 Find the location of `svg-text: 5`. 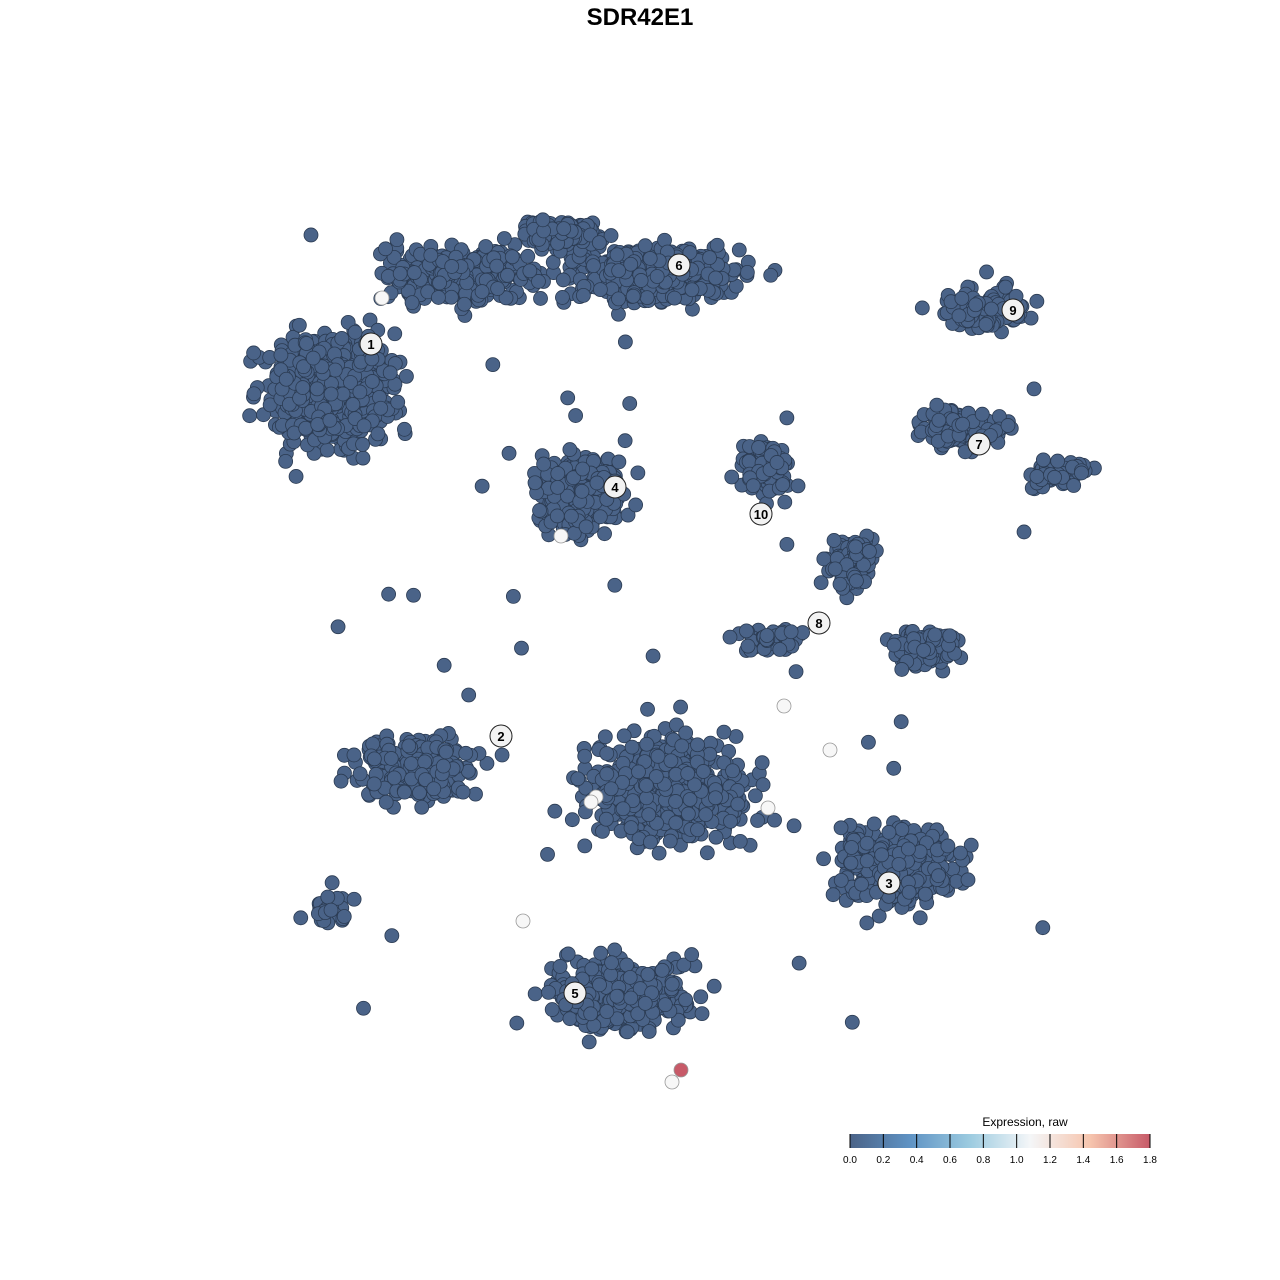

svg-text: 5 is located at coordinates (574, 993).